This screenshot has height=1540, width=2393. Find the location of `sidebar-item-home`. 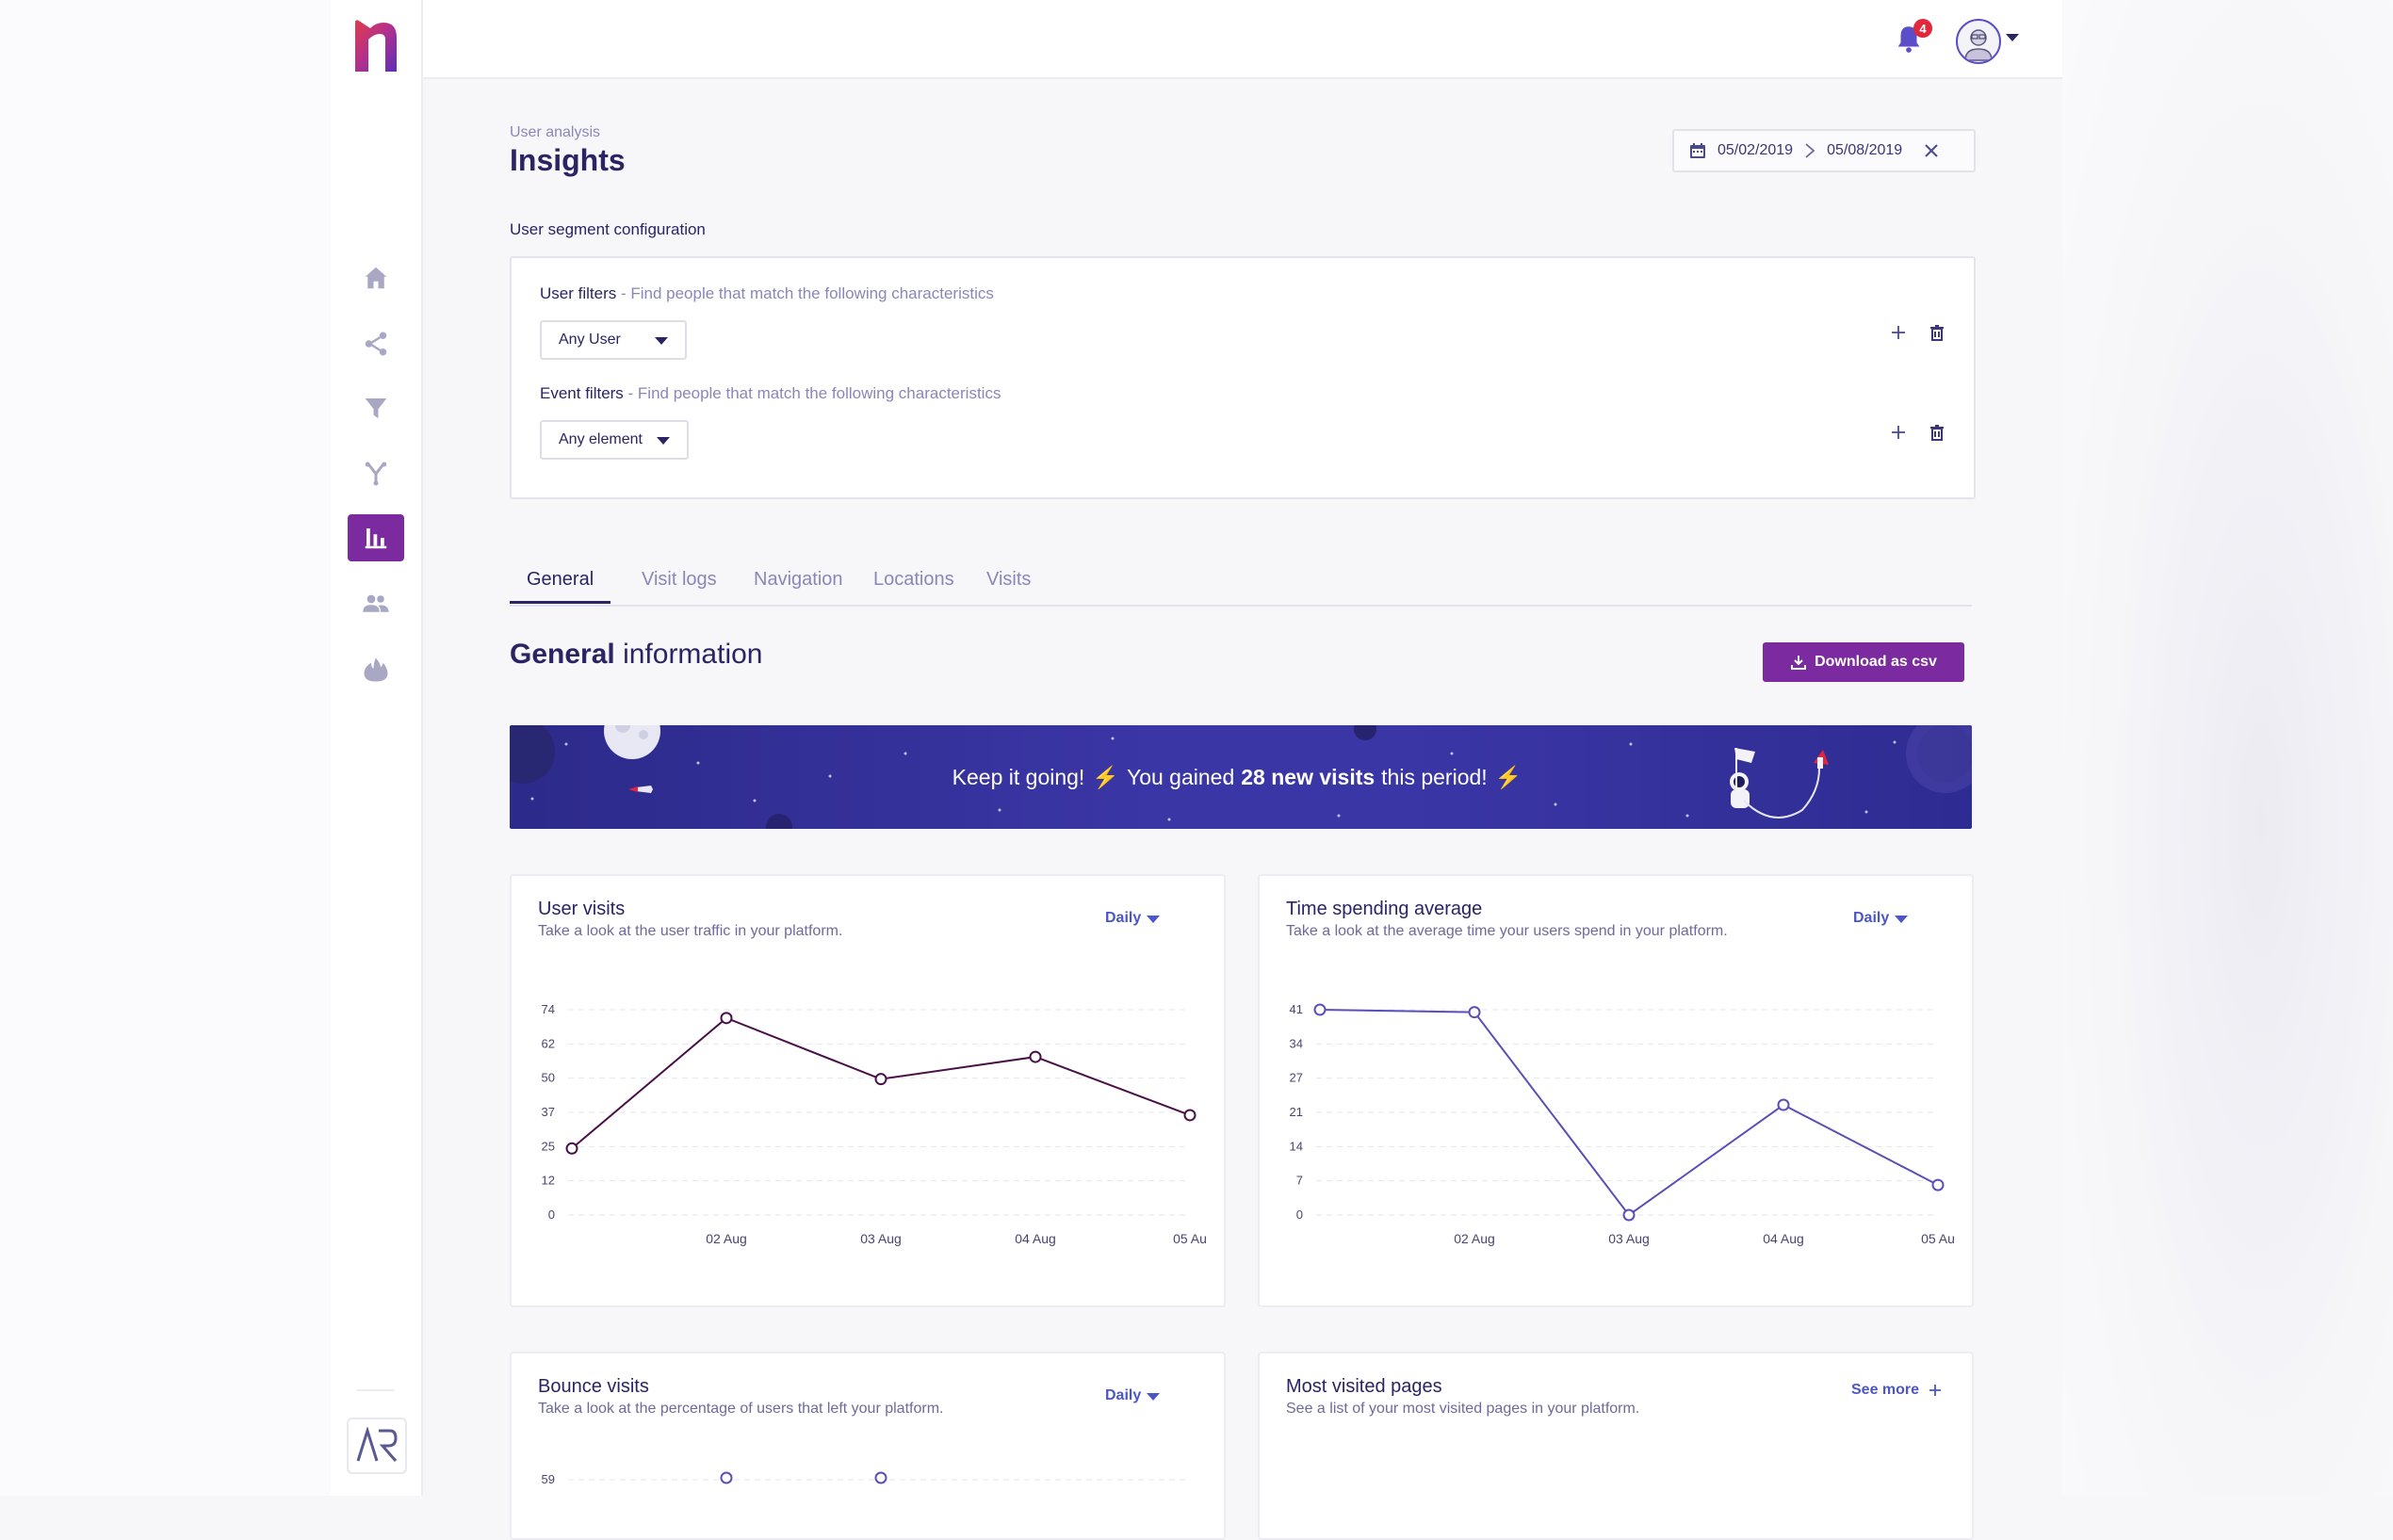

sidebar-item-home is located at coordinates (376, 277).